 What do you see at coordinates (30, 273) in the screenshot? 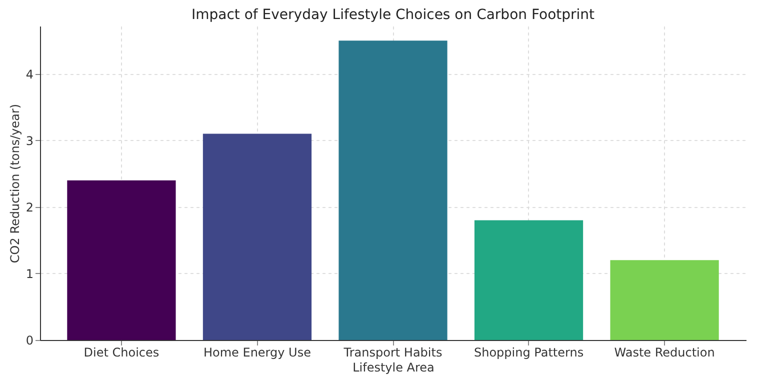
I see `y-tick-label: 1` at bounding box center [30, 273].